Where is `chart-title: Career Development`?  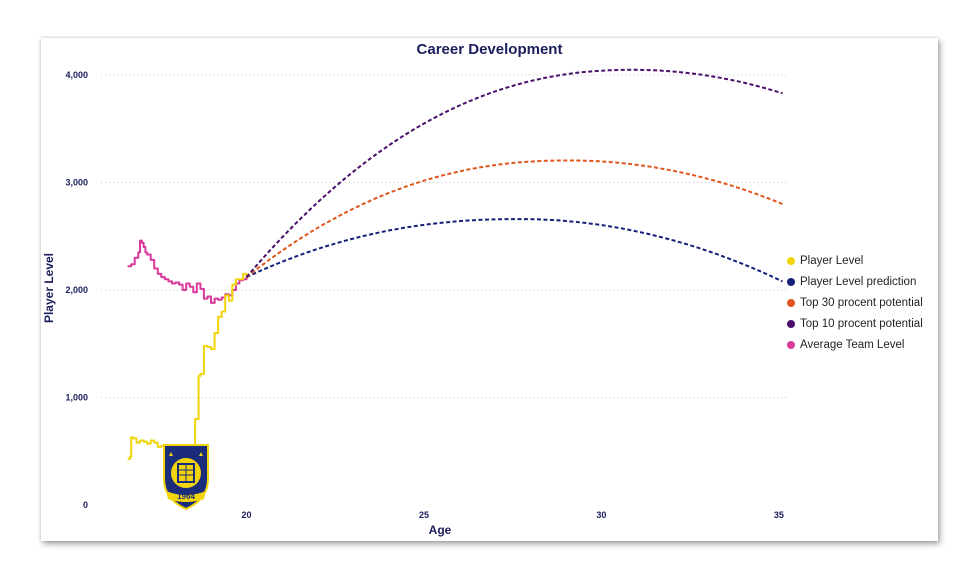
chart-title: Career Development is located at coordinates (489, 49).